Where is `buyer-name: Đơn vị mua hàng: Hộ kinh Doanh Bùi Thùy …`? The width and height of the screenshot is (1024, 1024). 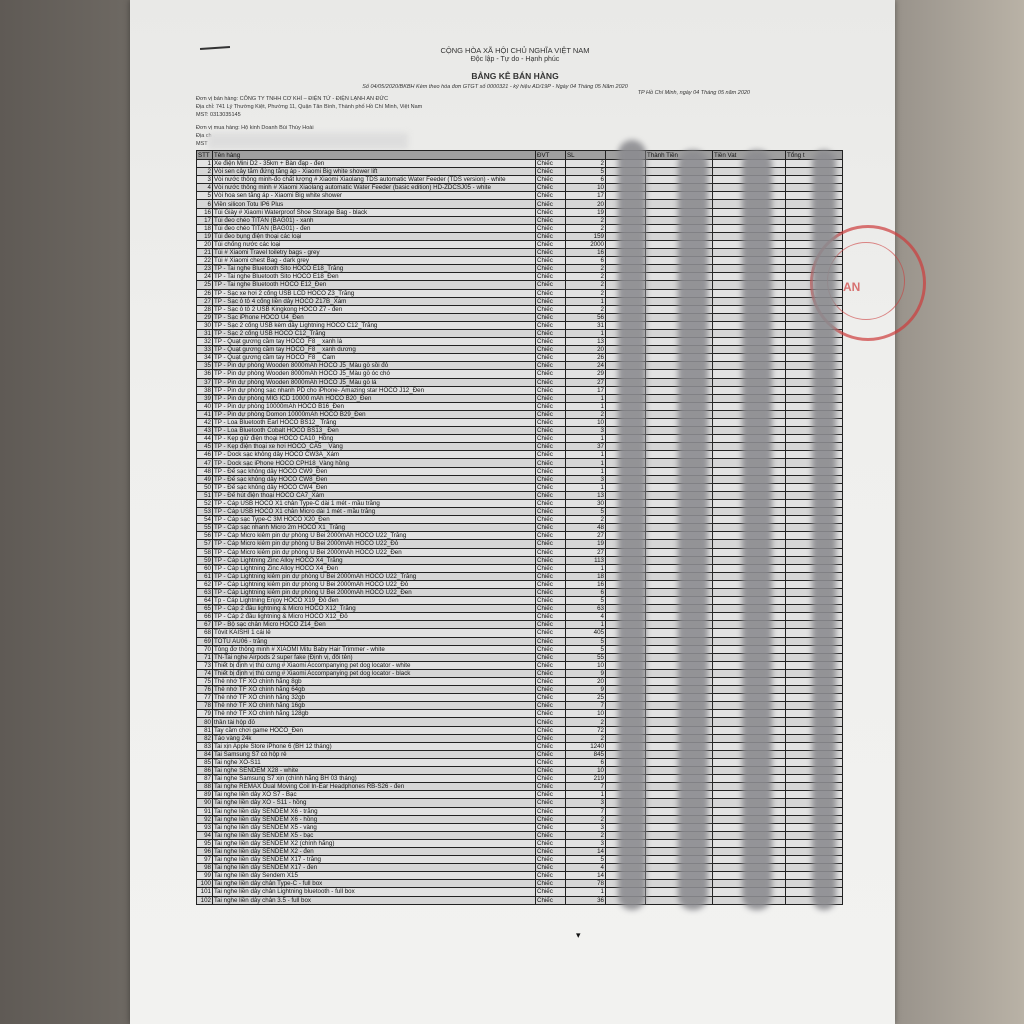
buyer-name: Đơn vị mua hàng: Hộ kinh Doanh Bùi Thùy … is located at coordinates (255, 128).